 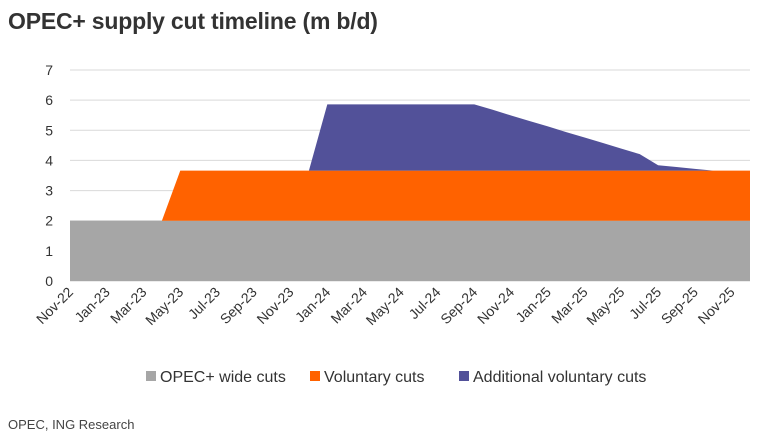 I want to click on y-axis-ticks: 0 1 2 3 4 5 6 7, so click(x=49, y=175).